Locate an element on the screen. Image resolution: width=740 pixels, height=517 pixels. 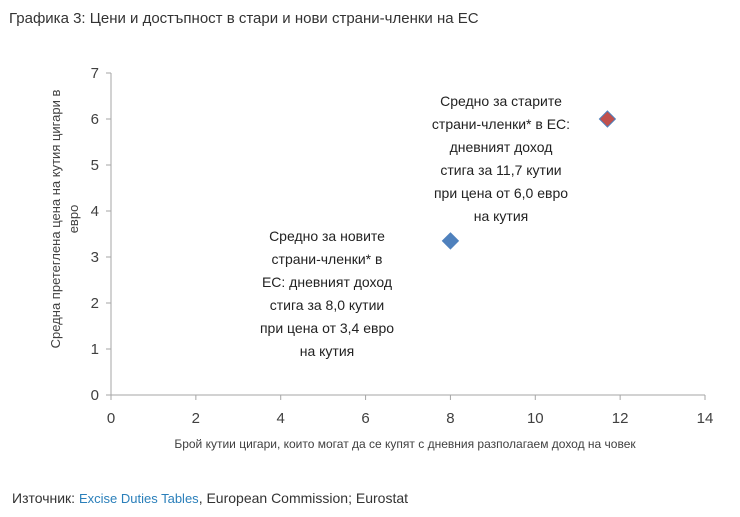
annotation-line: стига за 8,0 кутии is located at coordinates (327, 305).